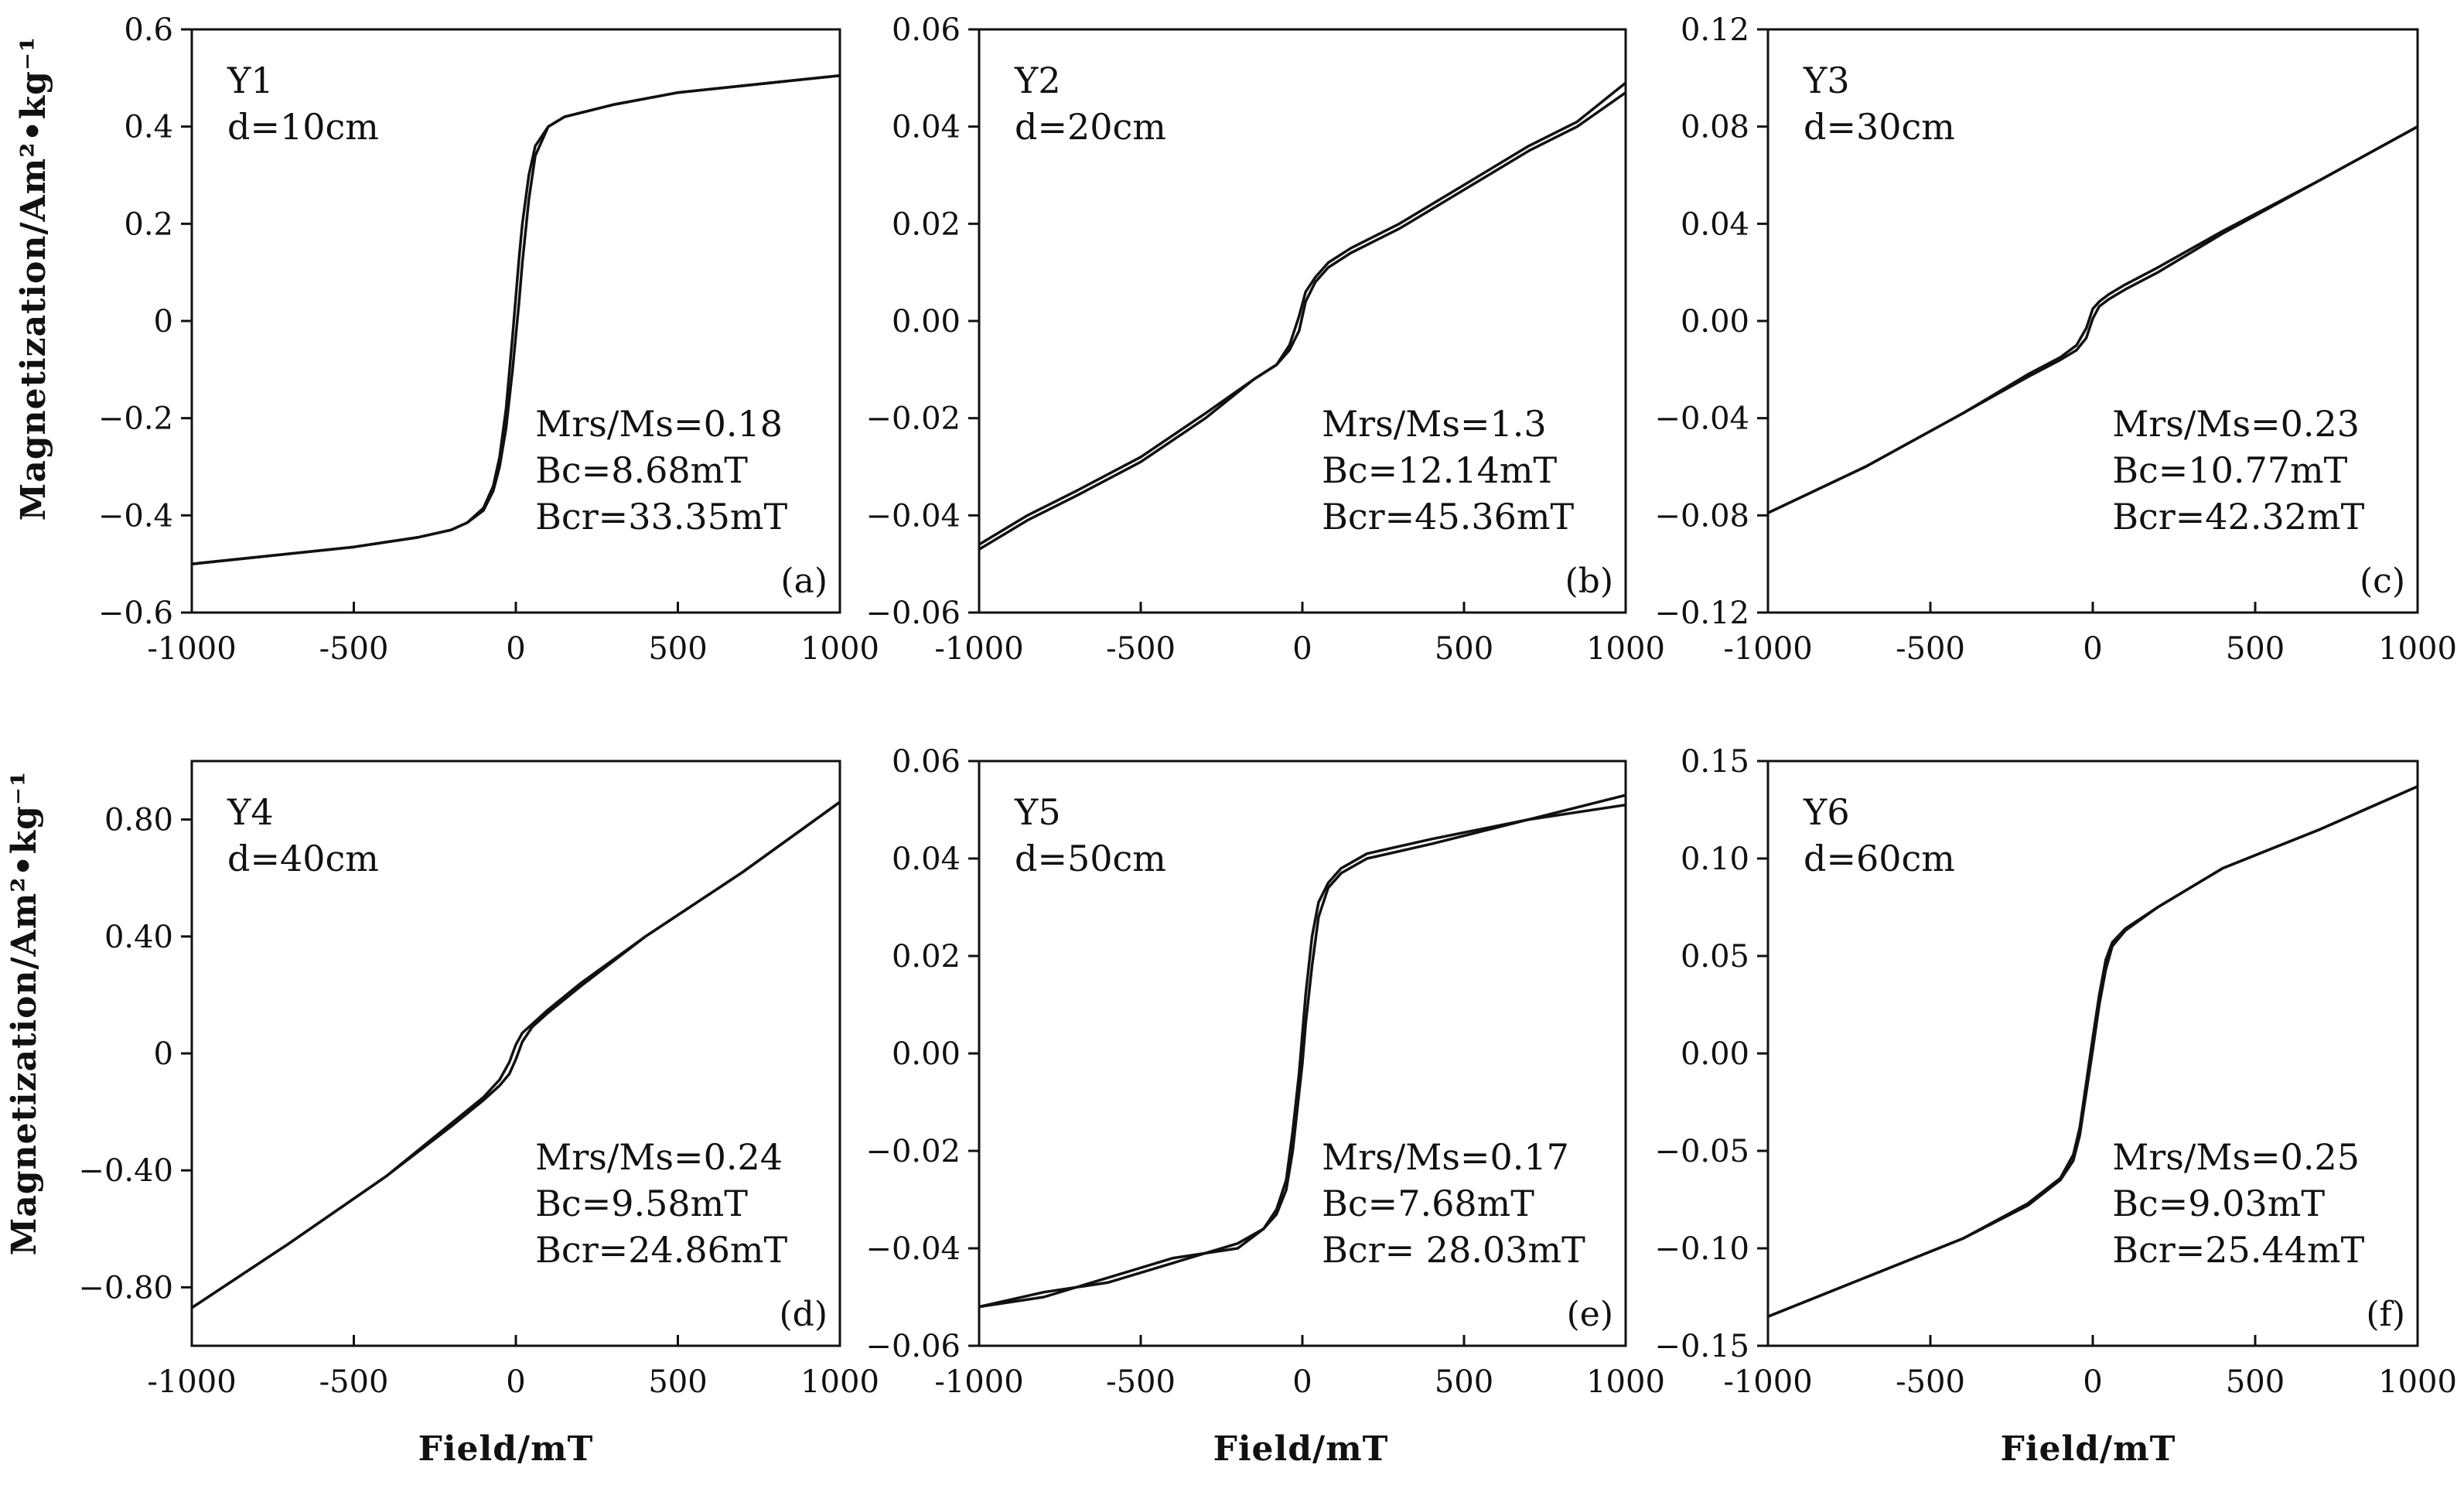  I want to click on y-tick-label: 0.05, so click(1715, 957).